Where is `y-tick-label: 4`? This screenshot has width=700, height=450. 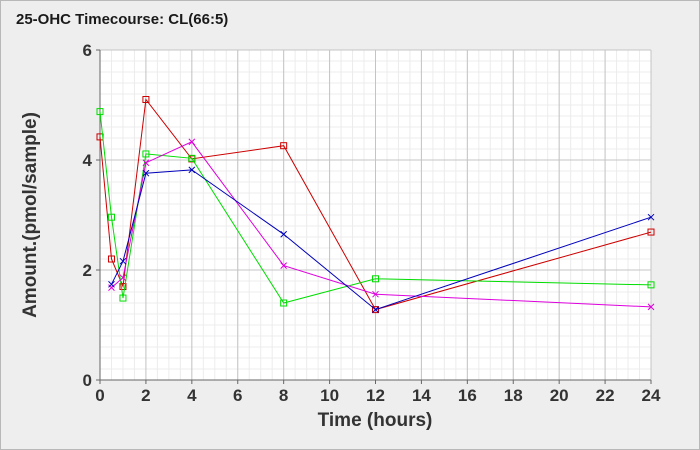
y-tick-label: 4 is located at coordinates (88, 160).